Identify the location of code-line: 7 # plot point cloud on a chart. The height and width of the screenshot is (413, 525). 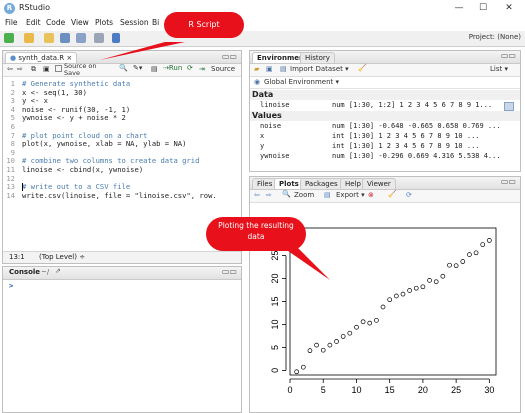
(75, 135).